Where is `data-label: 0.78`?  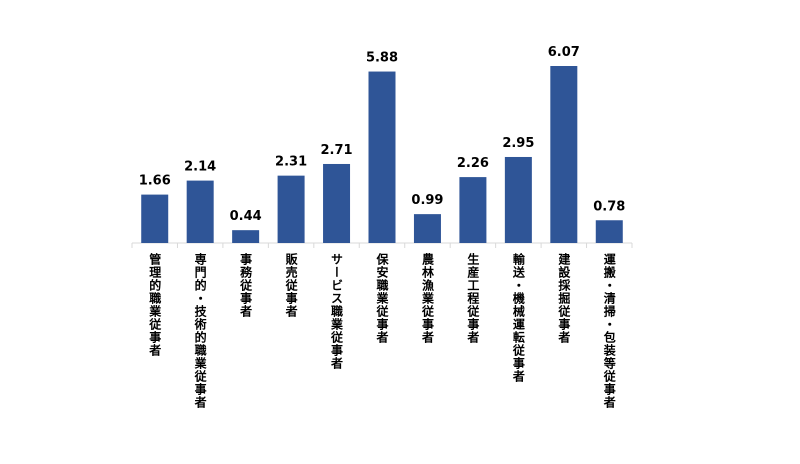
data-label: 0.78 is located at coordinates (609, 206).